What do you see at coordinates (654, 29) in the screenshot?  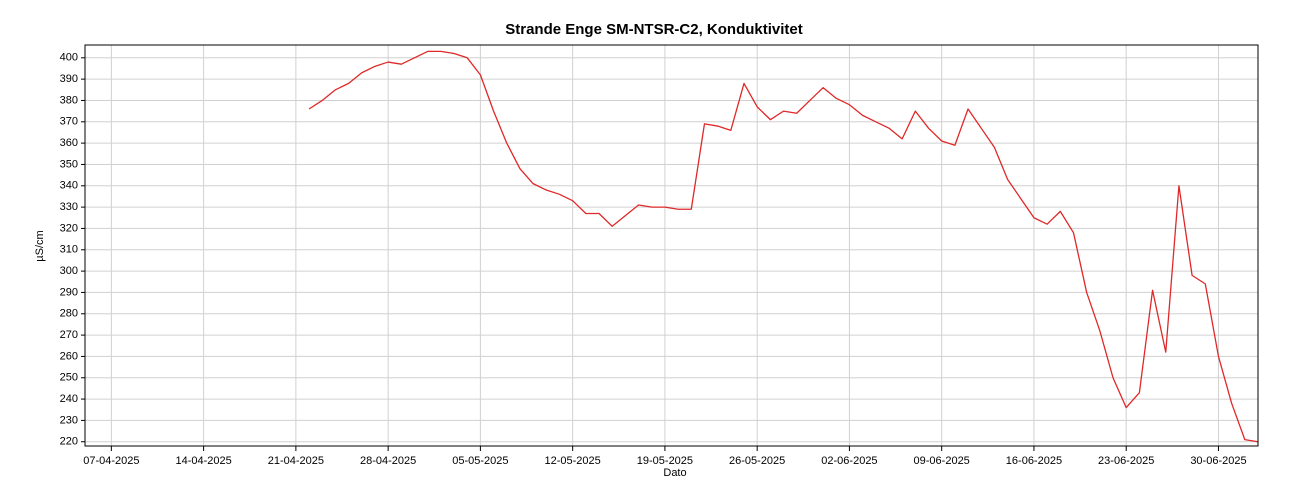 I see `chart-title: Strande Enge SM-NTSR-C2, Konduktivitet` at bounding box center [654, 29].